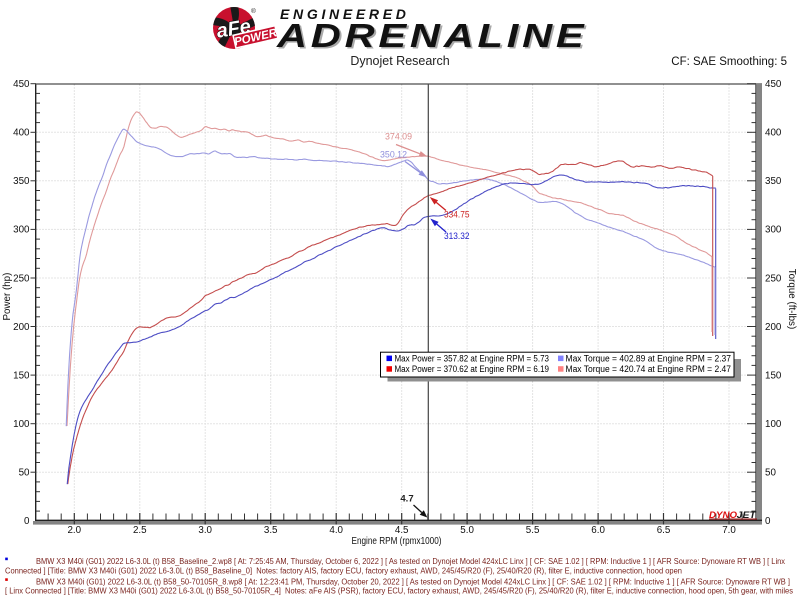 The height and width of the screenshot is (600, 800). Describe the element at coordinates (467, 530) in the screenshot. I see `svg-text: 5.0` at that location.